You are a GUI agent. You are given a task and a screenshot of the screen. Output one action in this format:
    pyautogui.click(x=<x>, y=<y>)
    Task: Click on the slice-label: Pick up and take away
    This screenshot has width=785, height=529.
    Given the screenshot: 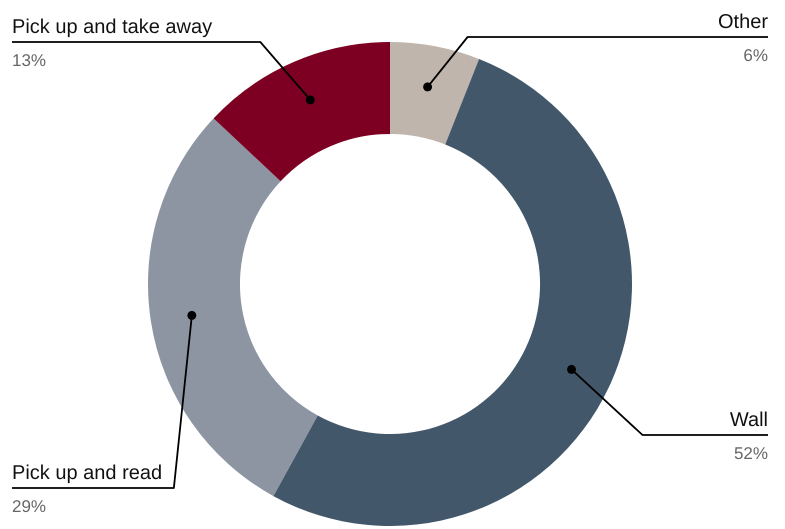 What is the action you would take?
    pyautogui.click(x=112, y=27)
    